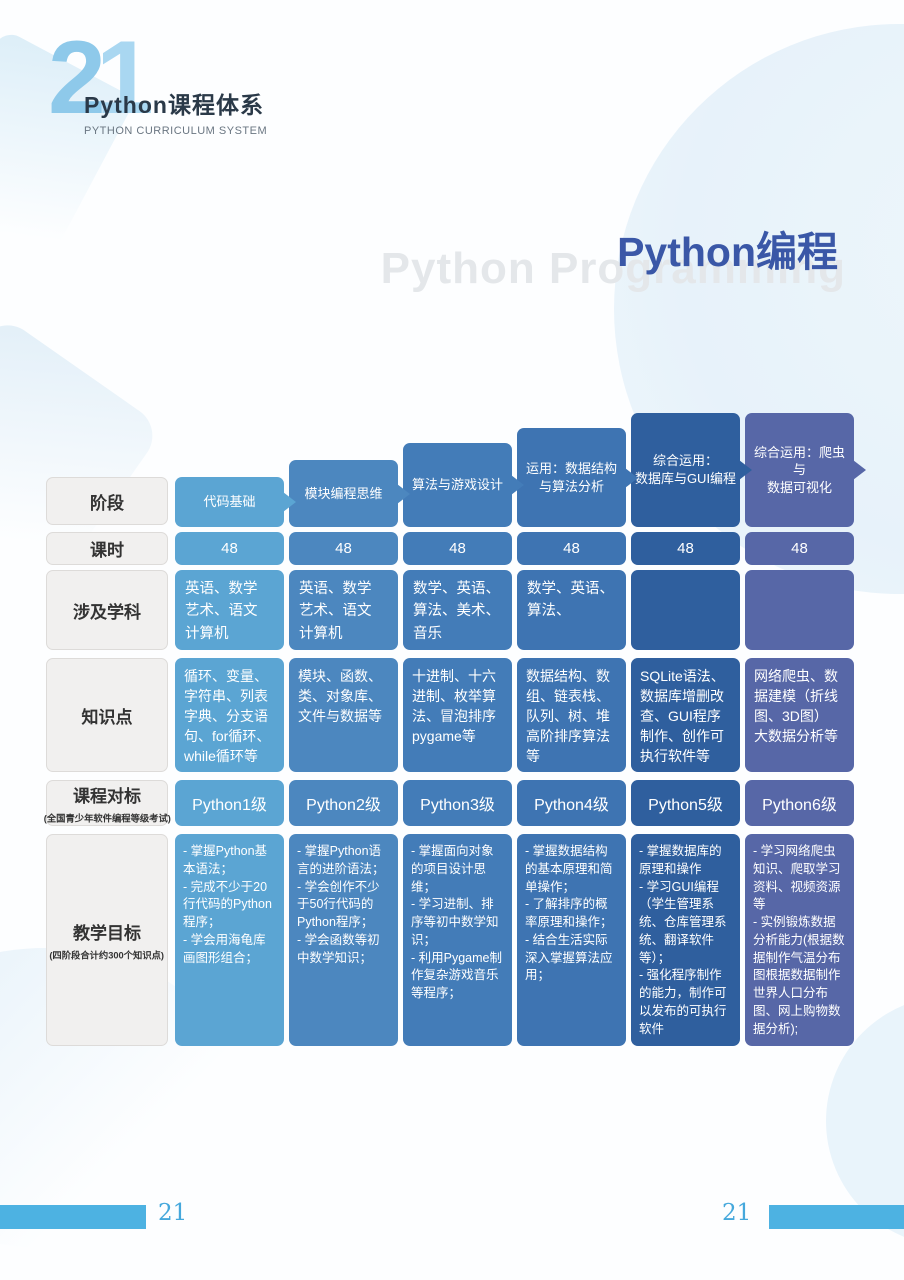 This screenshot has width=904, height=1280. I want to click on row-label-goals: 教学目标 (四阶段合计约300个知识点), so click(107, 940).